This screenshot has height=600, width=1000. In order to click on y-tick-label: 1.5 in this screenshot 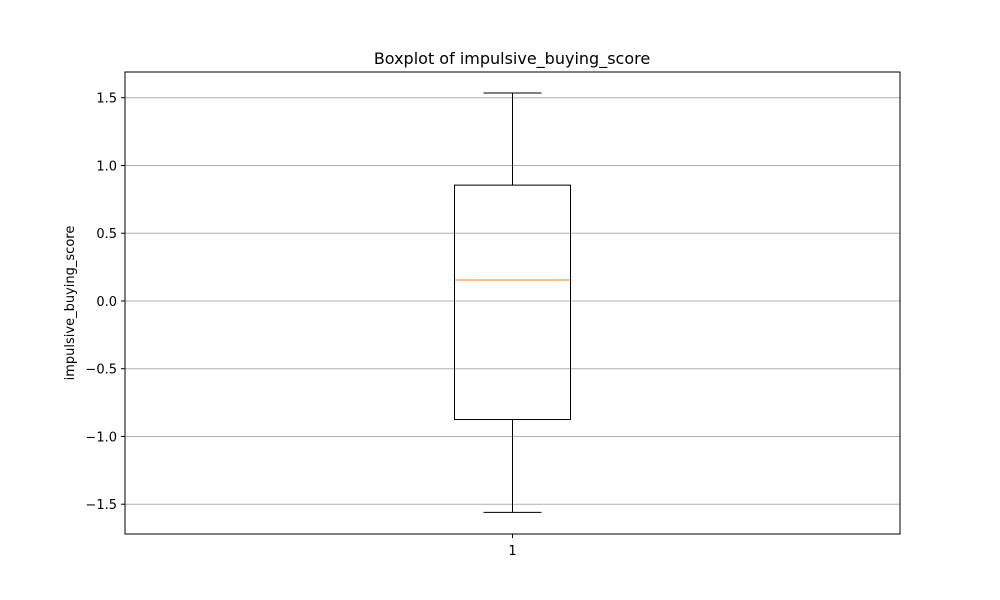, I will do `click(106, 99)`.